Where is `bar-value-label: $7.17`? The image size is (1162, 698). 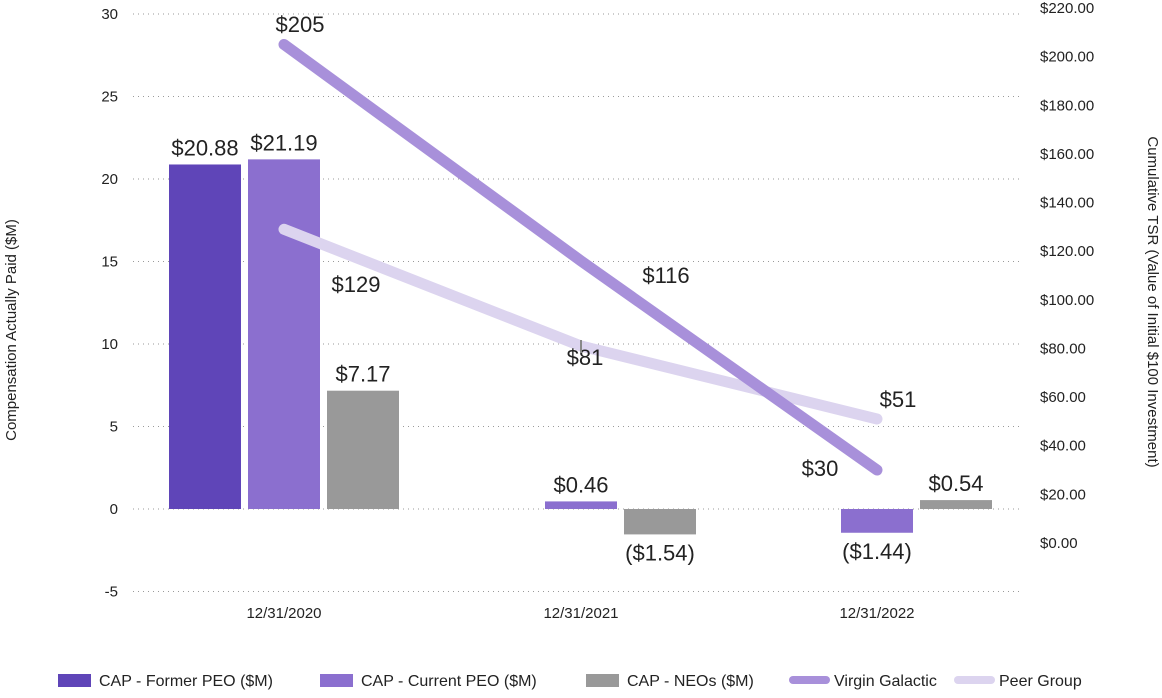
bar-value-label: $7.17 is located at coordinates (362, 374).